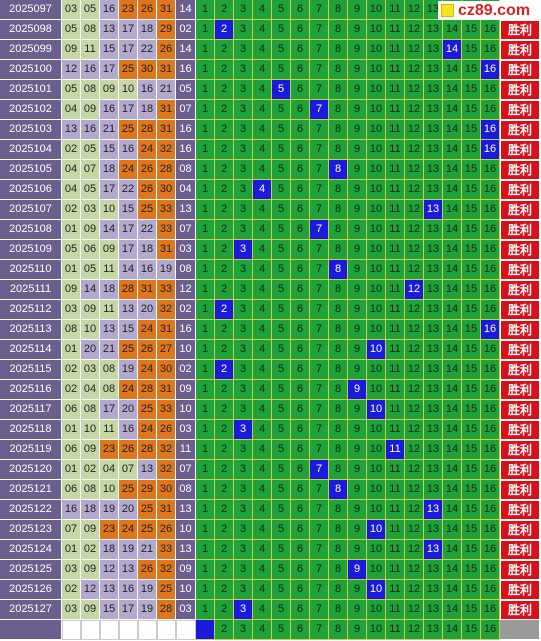  Describe the element at coordinates (205, 570) in the screenshot. I see `trend-cell-1: 1` at that location.